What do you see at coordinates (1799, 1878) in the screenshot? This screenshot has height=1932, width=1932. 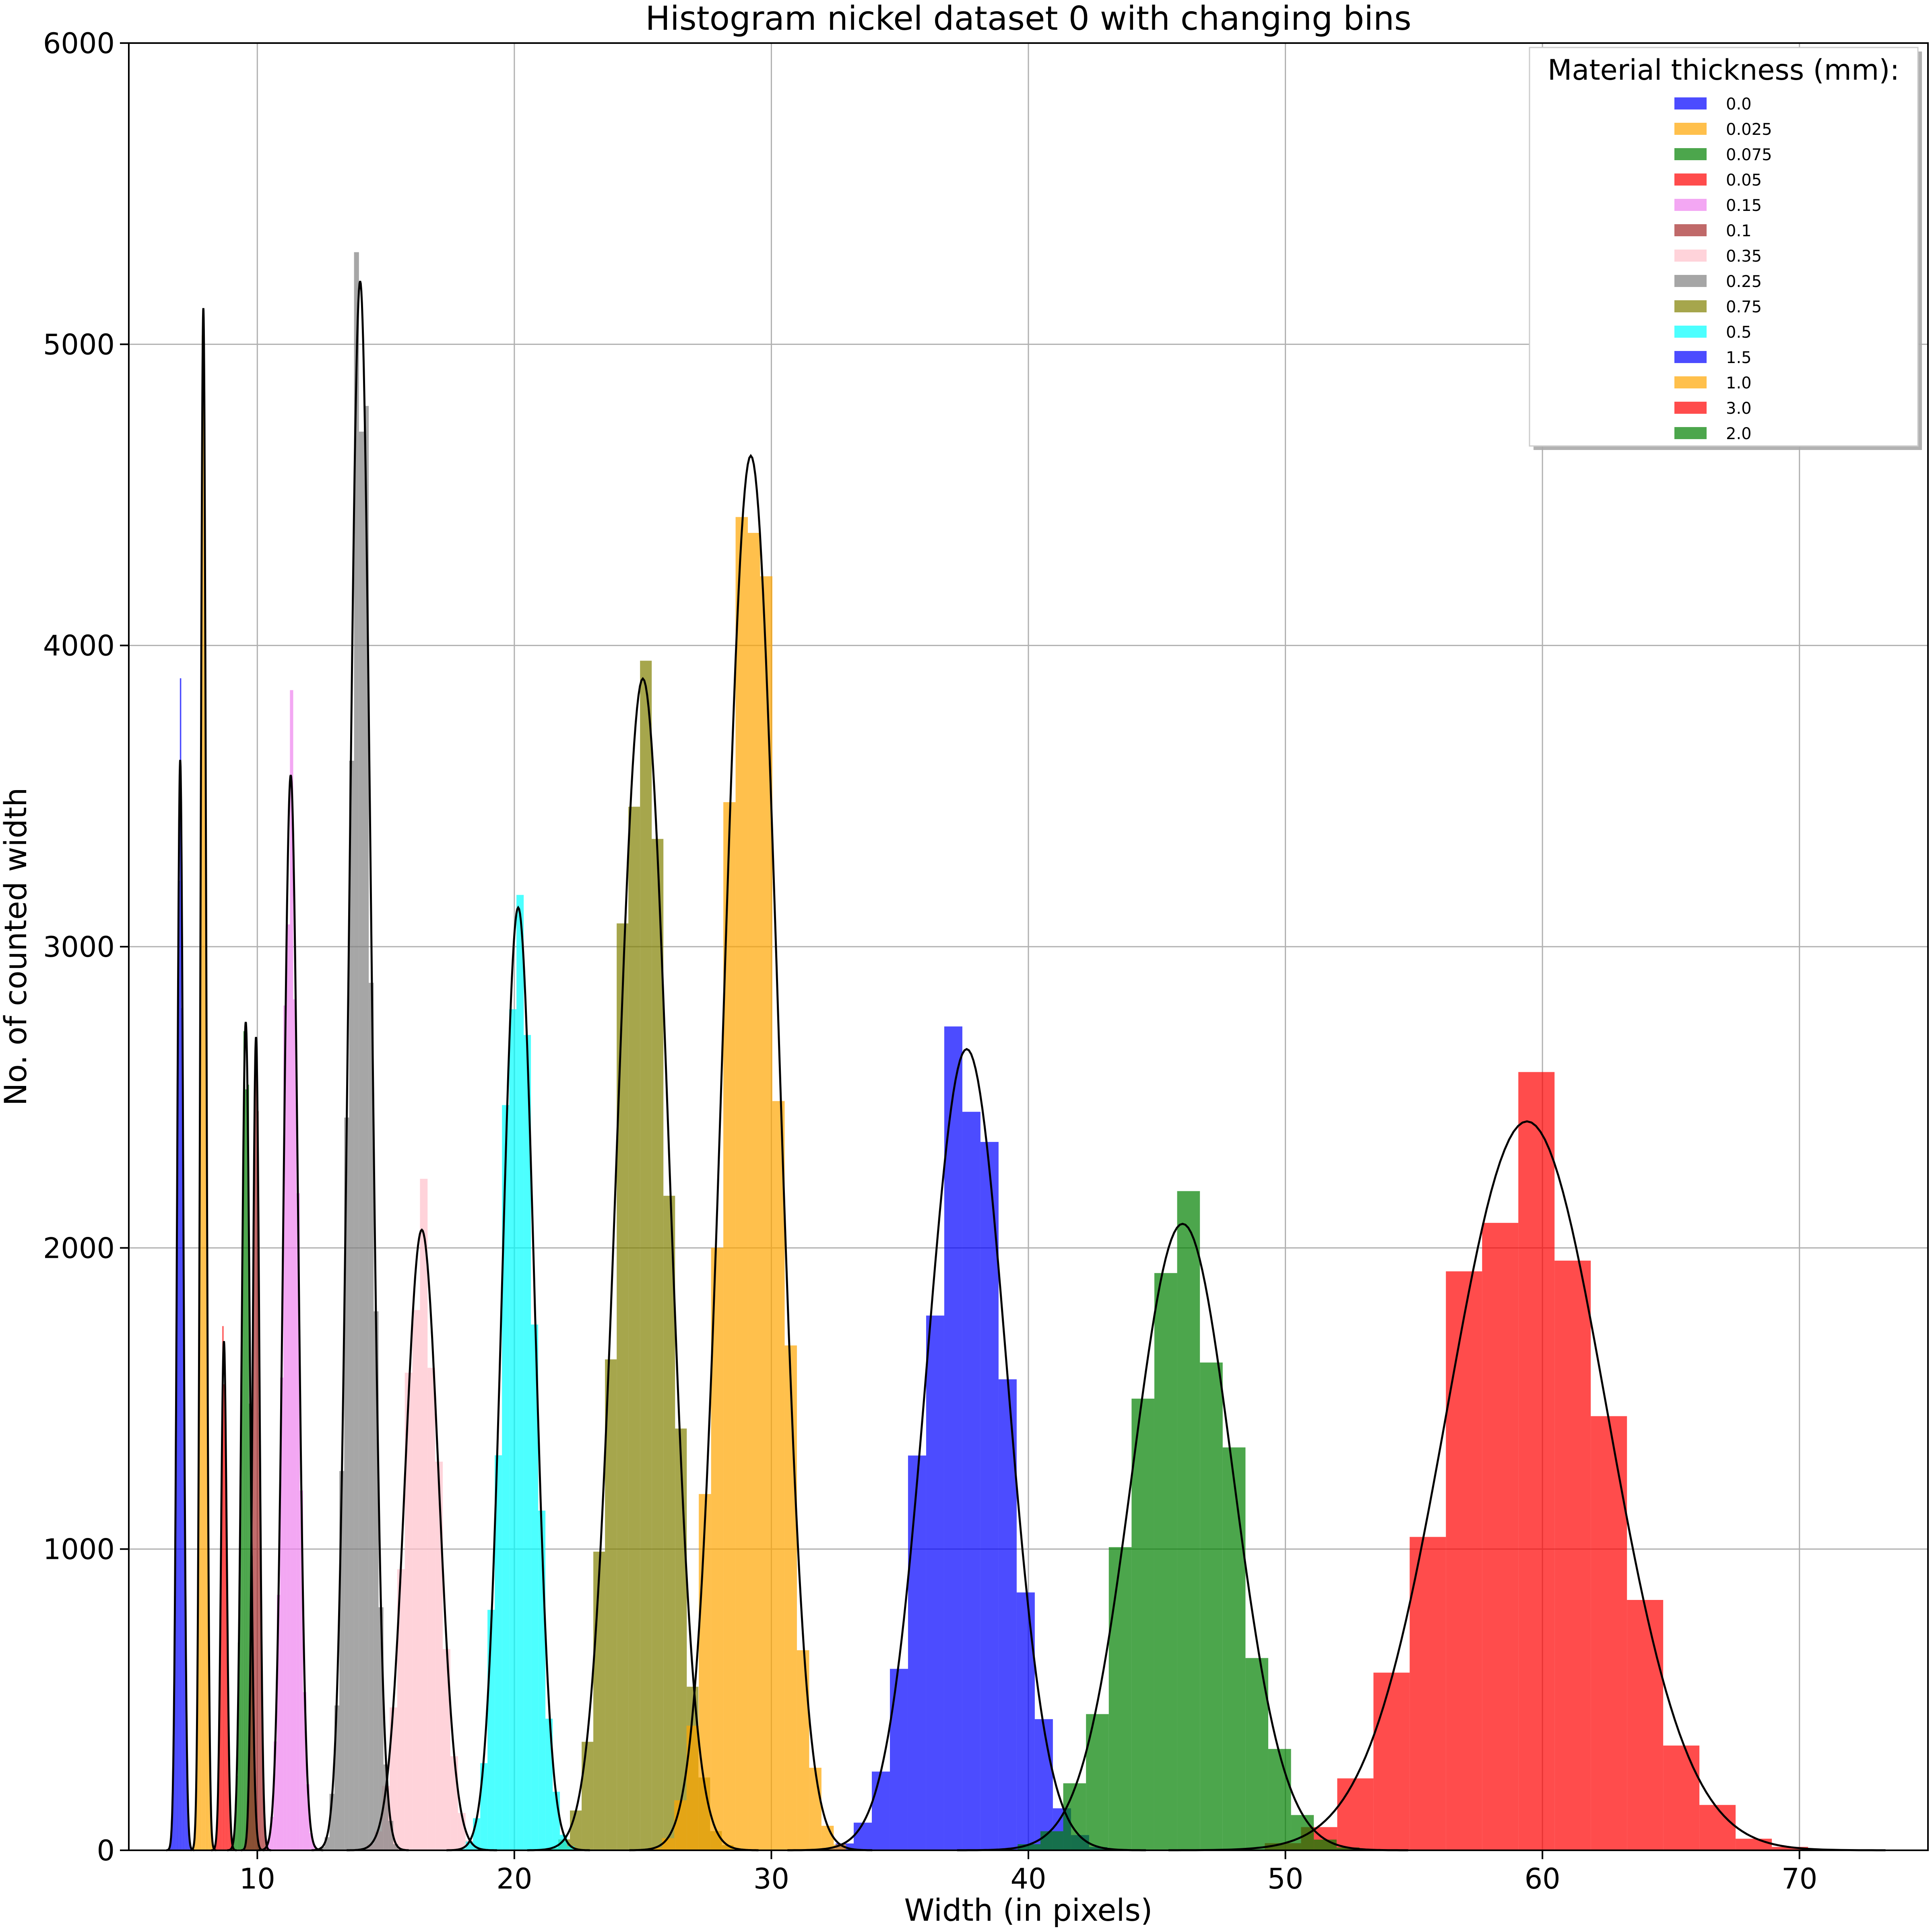 I see `x-tick-label: 70` at bounding box center [1799, 1878].